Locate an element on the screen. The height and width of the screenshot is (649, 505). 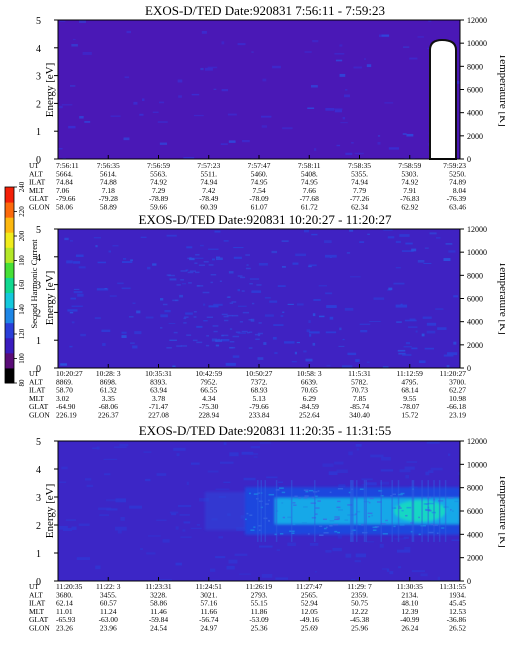
orbit-cell: 11:23:31 is located at coordinates (158, 586).